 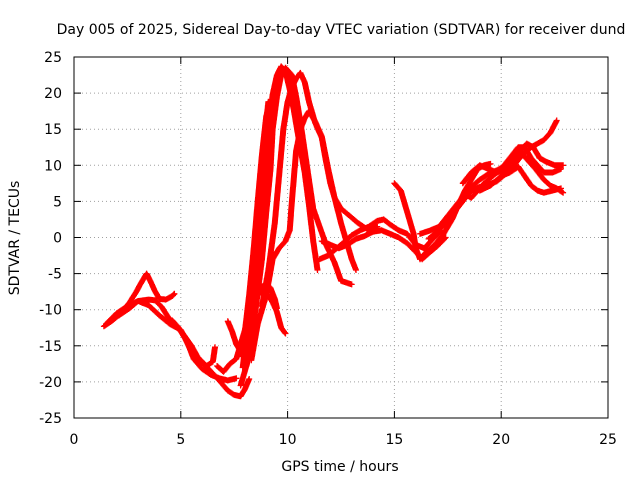 What do you see at coordinates (180, 440) in the screenshot?
I see `x-tick-label: 5` at bounding box center [180, 440].